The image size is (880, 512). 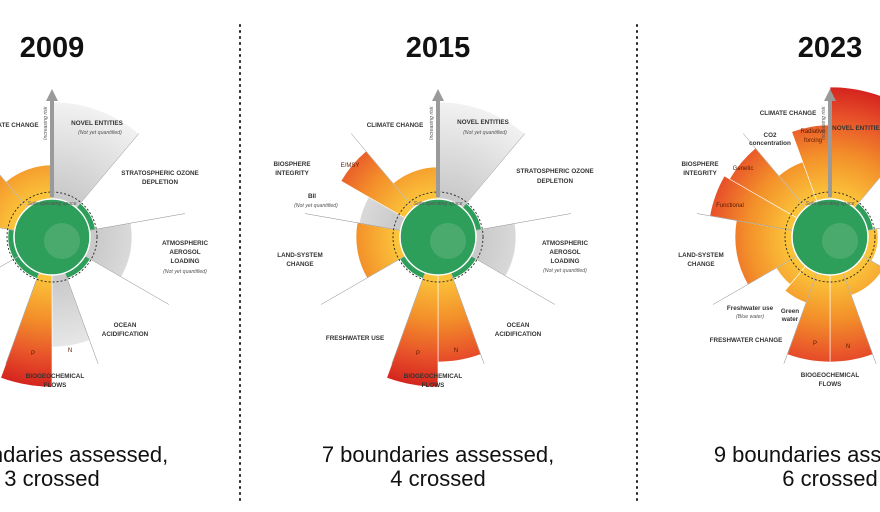 I want to click on label: FRESHWATER USE, so click(x=355, y=338).